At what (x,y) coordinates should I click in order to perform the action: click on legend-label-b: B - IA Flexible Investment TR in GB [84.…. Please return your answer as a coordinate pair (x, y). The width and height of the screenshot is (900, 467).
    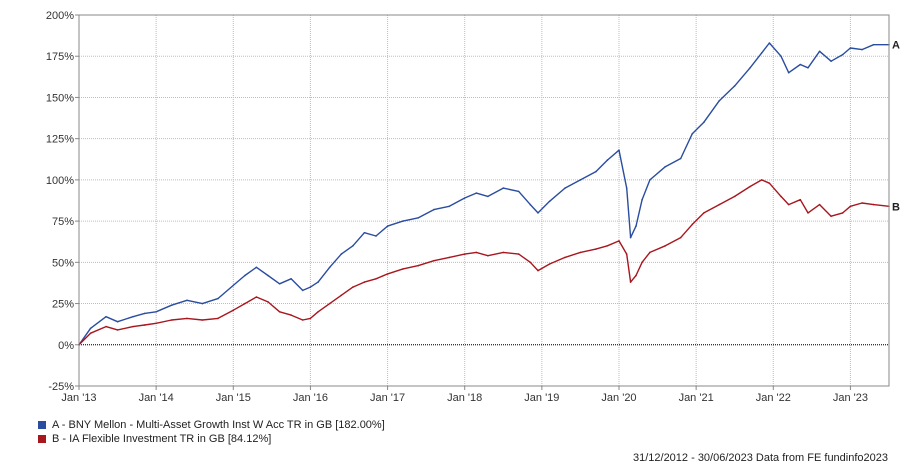
    Looking at the image, I should click on (162, 439).